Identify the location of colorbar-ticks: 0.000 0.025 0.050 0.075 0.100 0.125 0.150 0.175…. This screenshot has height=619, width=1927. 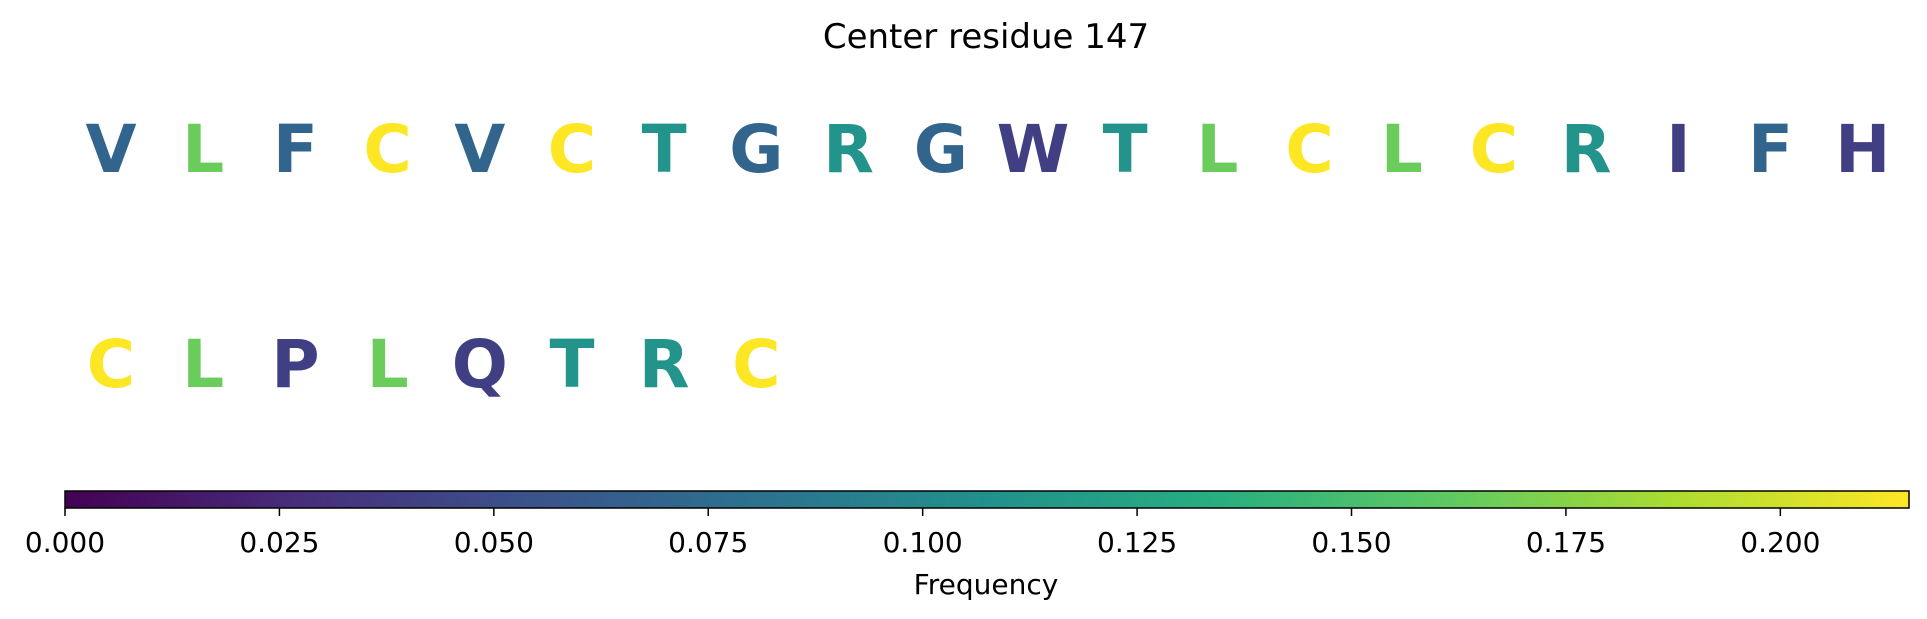
(922, 533).